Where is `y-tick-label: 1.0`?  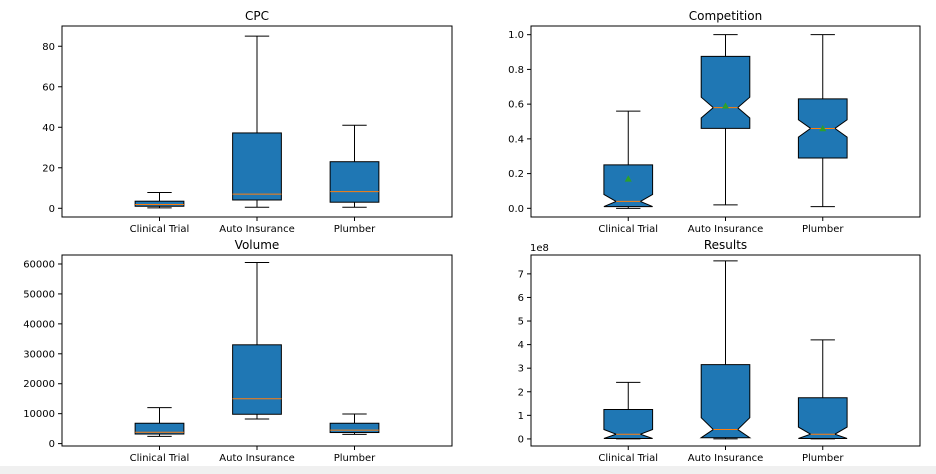 y-tick-label: 1.0 is located at coordinates (516, 35).